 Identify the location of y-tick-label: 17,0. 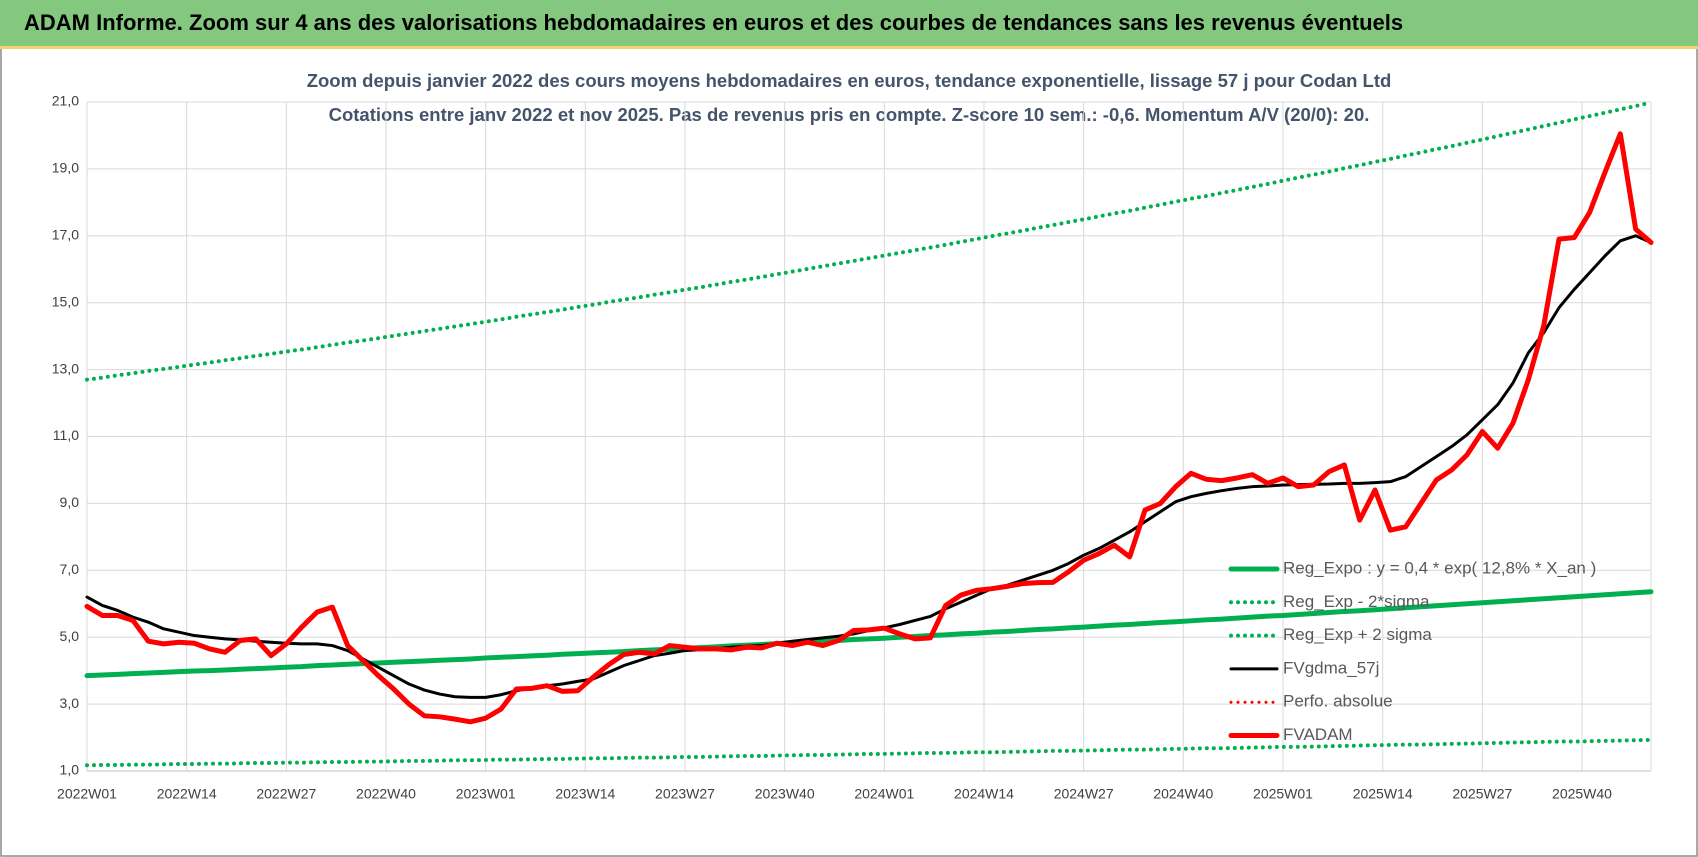
(65, 235).